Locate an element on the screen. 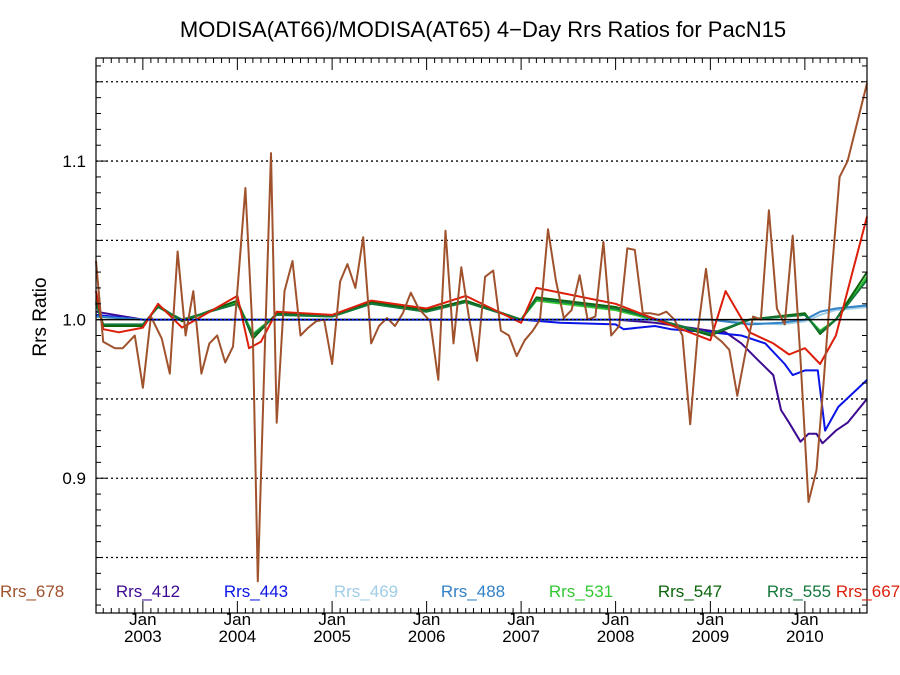 This screenshot has height=675, width=900. x-tick-label-year: 2003 is located at coordinates (143, 636).